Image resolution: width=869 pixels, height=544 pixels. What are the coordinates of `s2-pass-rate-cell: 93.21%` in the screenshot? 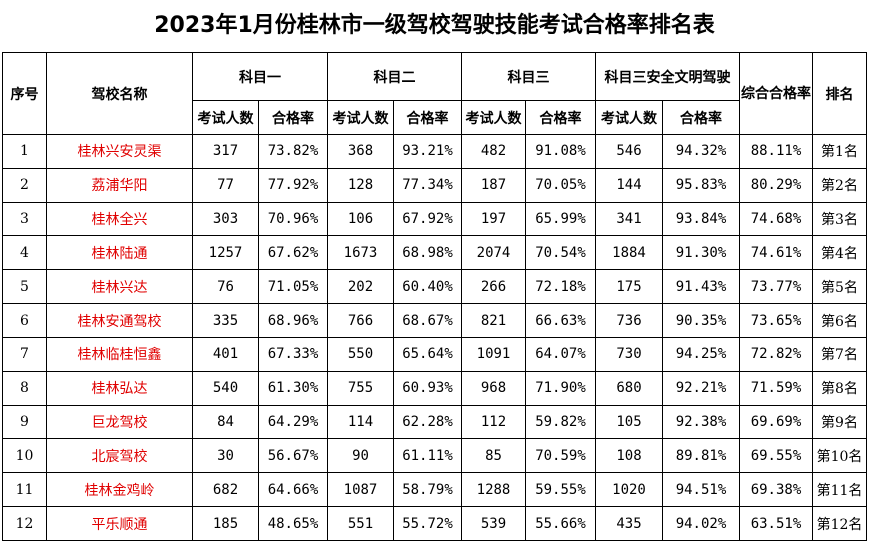 It's located at (427, 151).